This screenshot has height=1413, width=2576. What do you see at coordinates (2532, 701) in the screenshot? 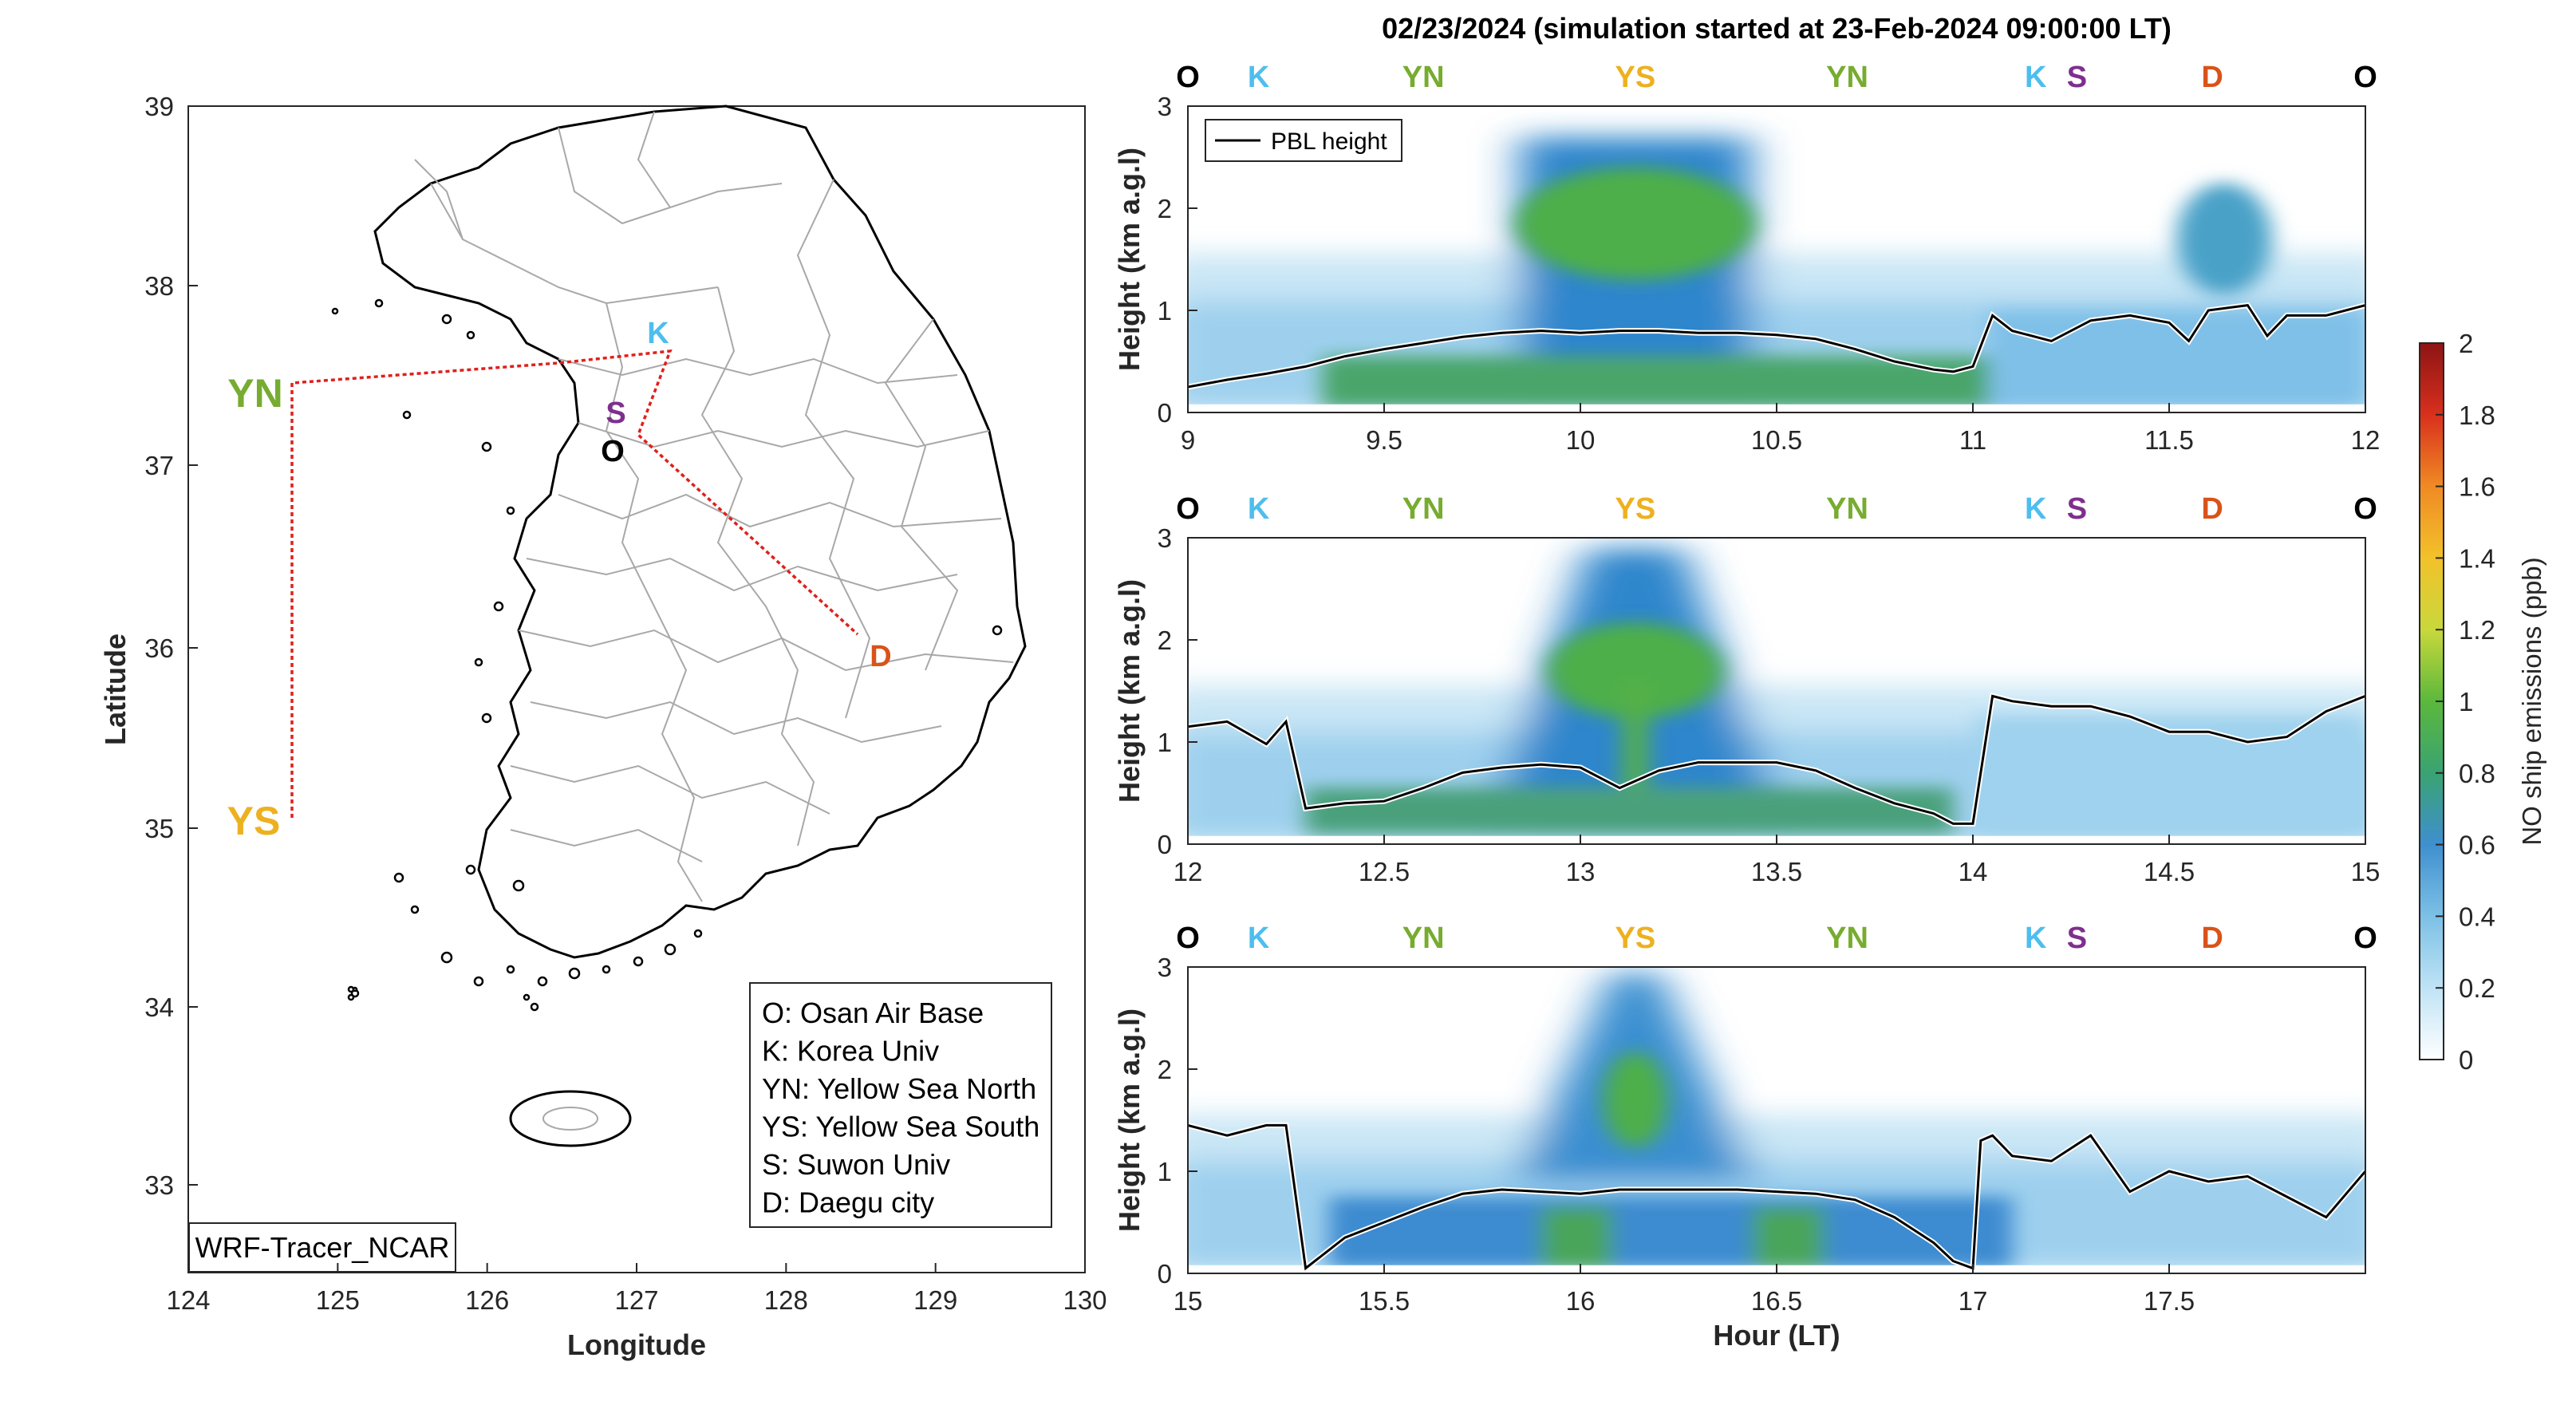
I see `colorbar-label: NO ship emissions (ppb)` at bounding box center [2532, 701].